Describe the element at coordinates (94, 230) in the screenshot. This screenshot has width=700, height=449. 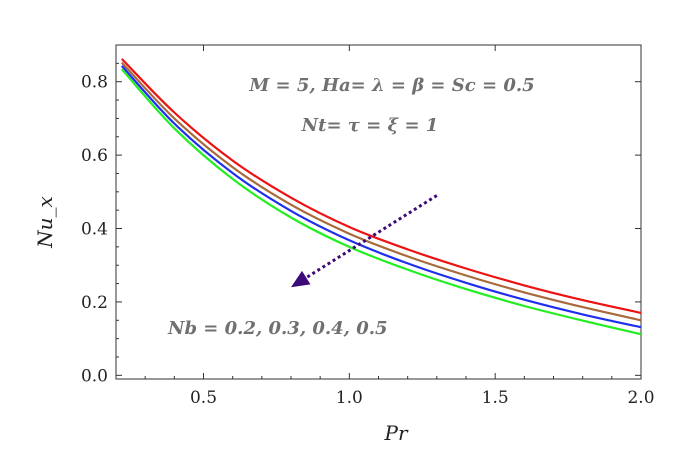
I see `y-tick-label: 0.4` at that location.